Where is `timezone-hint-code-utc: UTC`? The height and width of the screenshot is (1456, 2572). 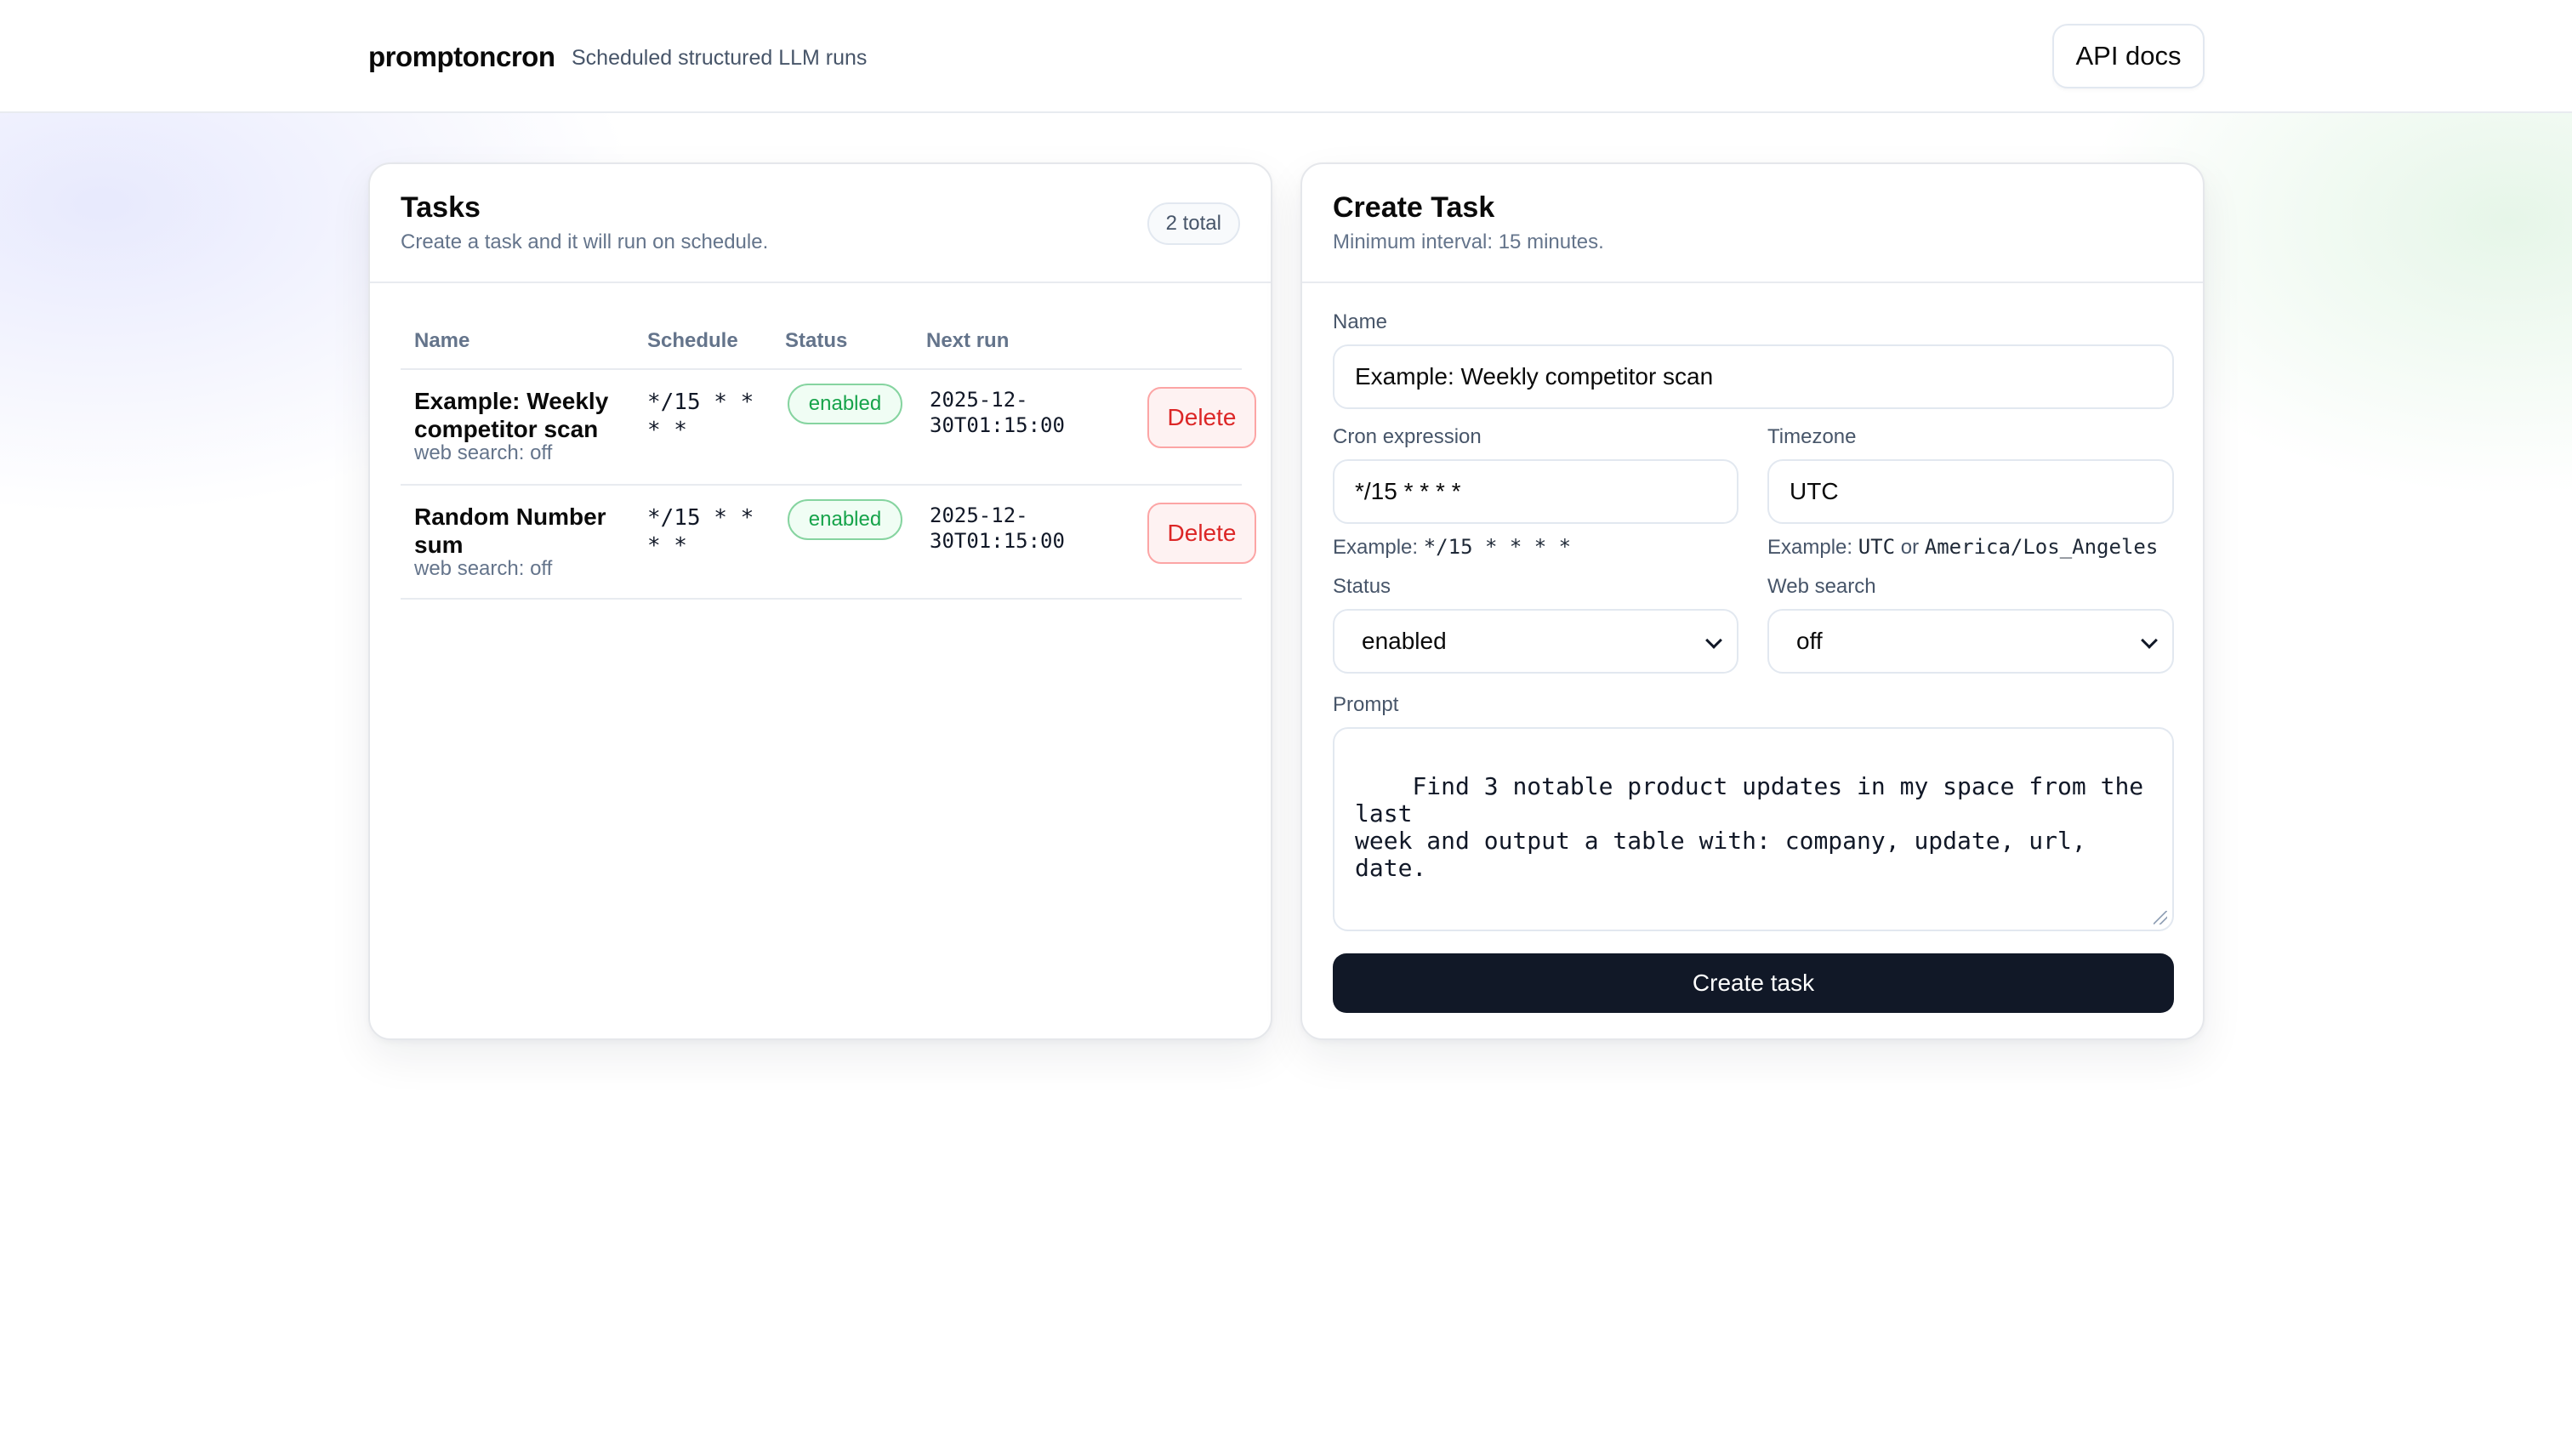 timezone-hint-code-utc: UTC is located at coordinates (1877, 547).